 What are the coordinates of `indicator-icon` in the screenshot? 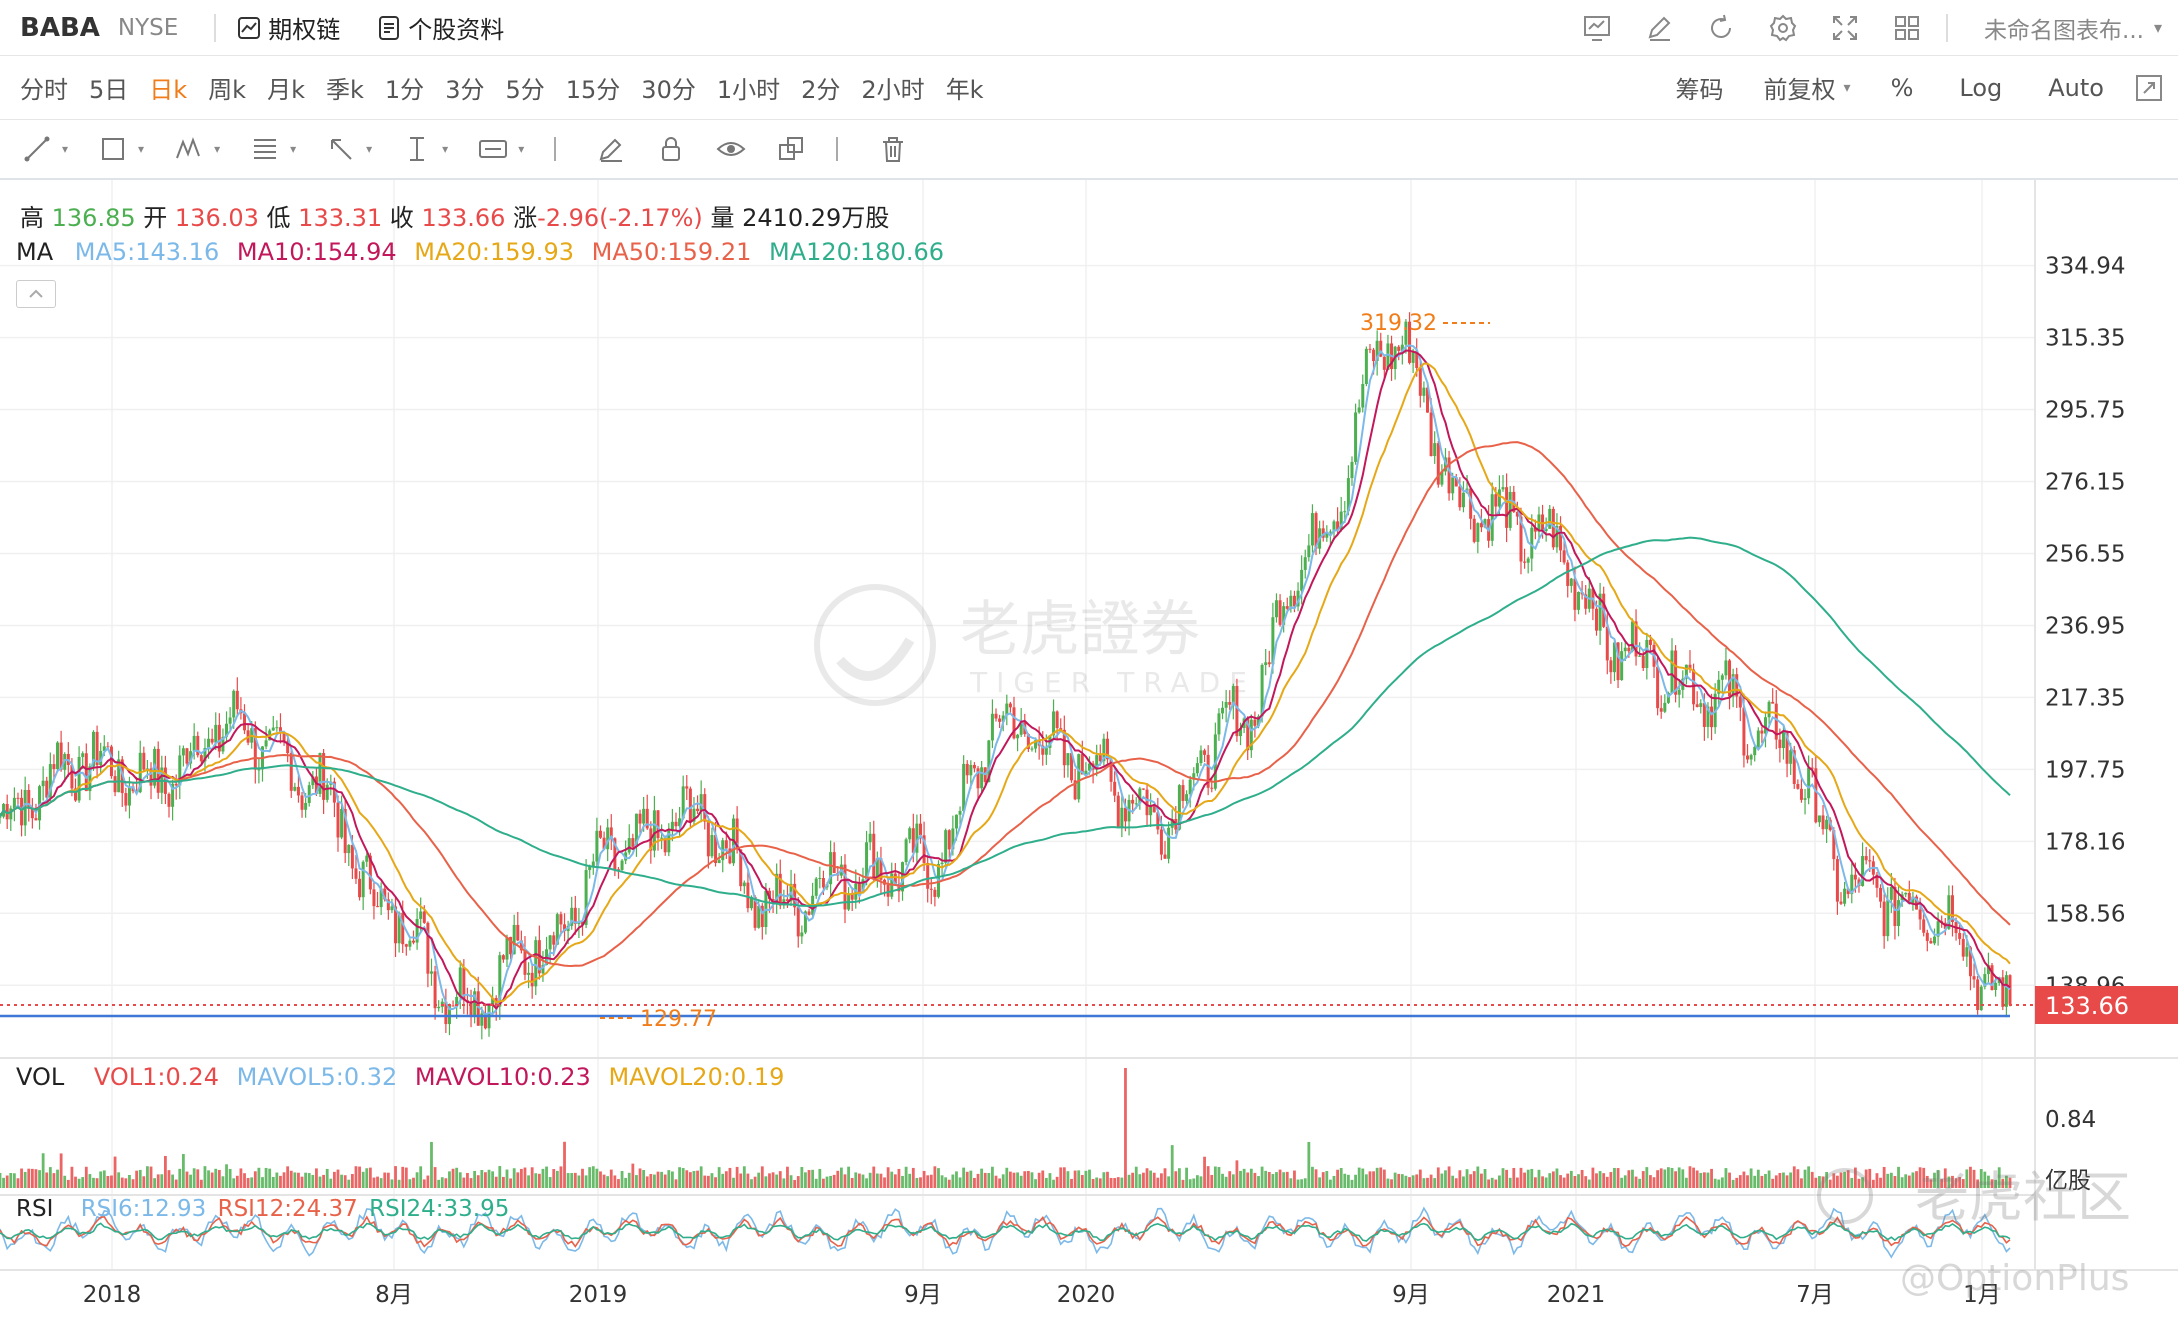 It's located at (1597, 28).